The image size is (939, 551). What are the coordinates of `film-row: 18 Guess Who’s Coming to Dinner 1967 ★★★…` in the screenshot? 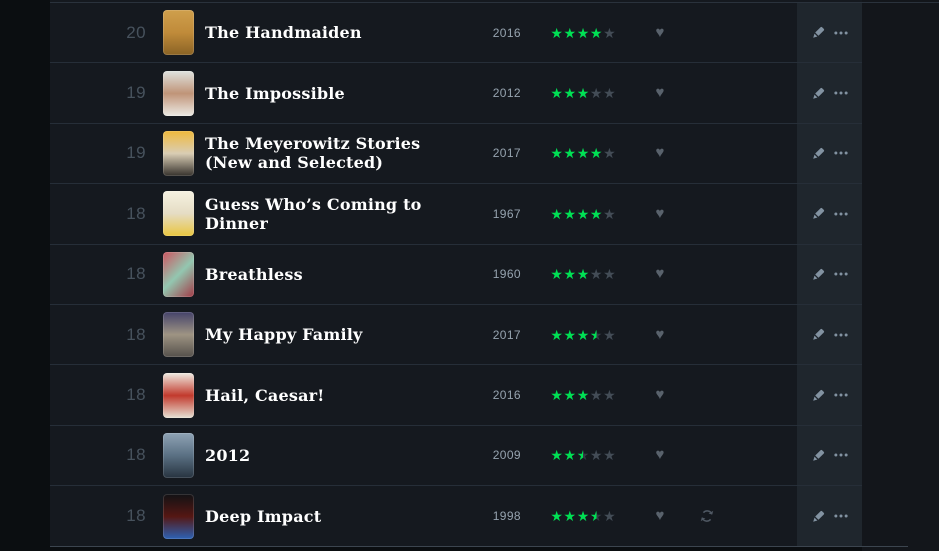 It's located at (456, 214).